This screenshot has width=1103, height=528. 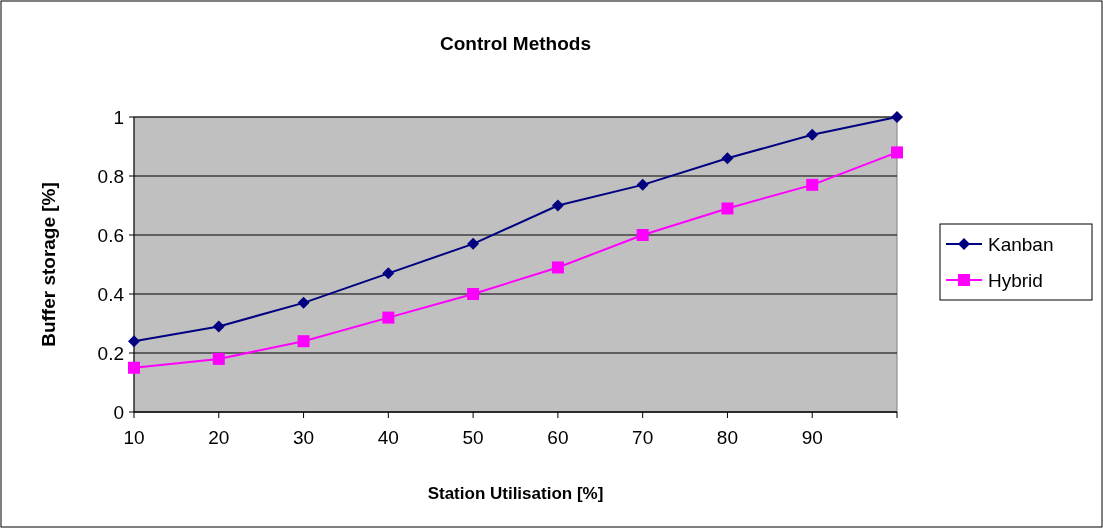 What do you see at coordinates (515, 493) in the screenshot?
I see `x-axis-title: Station Utilisation [%]` at bounding box center [515, 493].